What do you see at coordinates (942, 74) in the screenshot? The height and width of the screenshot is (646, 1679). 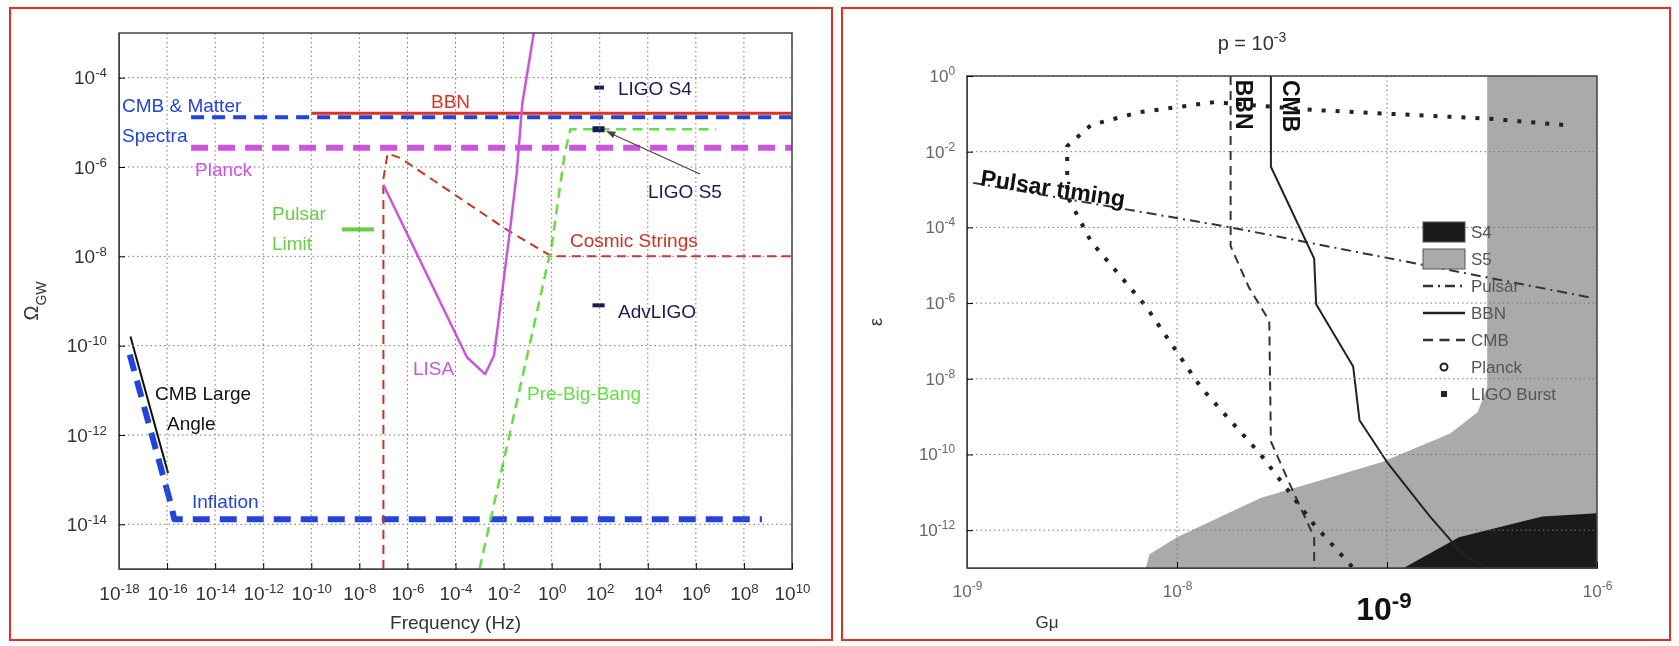 I see `y-tick-label: 10$^{0}$` at bounding box center [942, 74].